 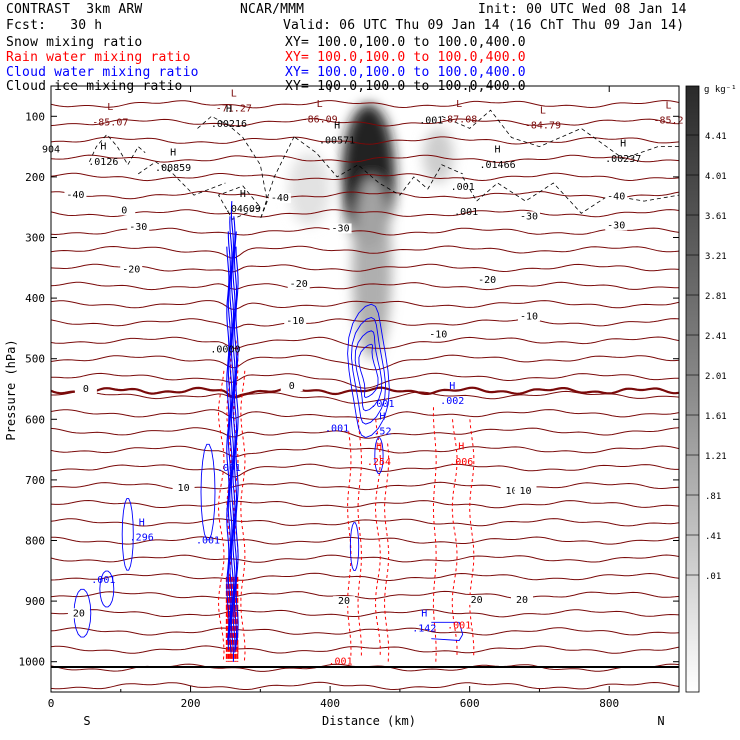 I want to click on colorbar-tick-label: 2.81, so click(x=716, y=297).